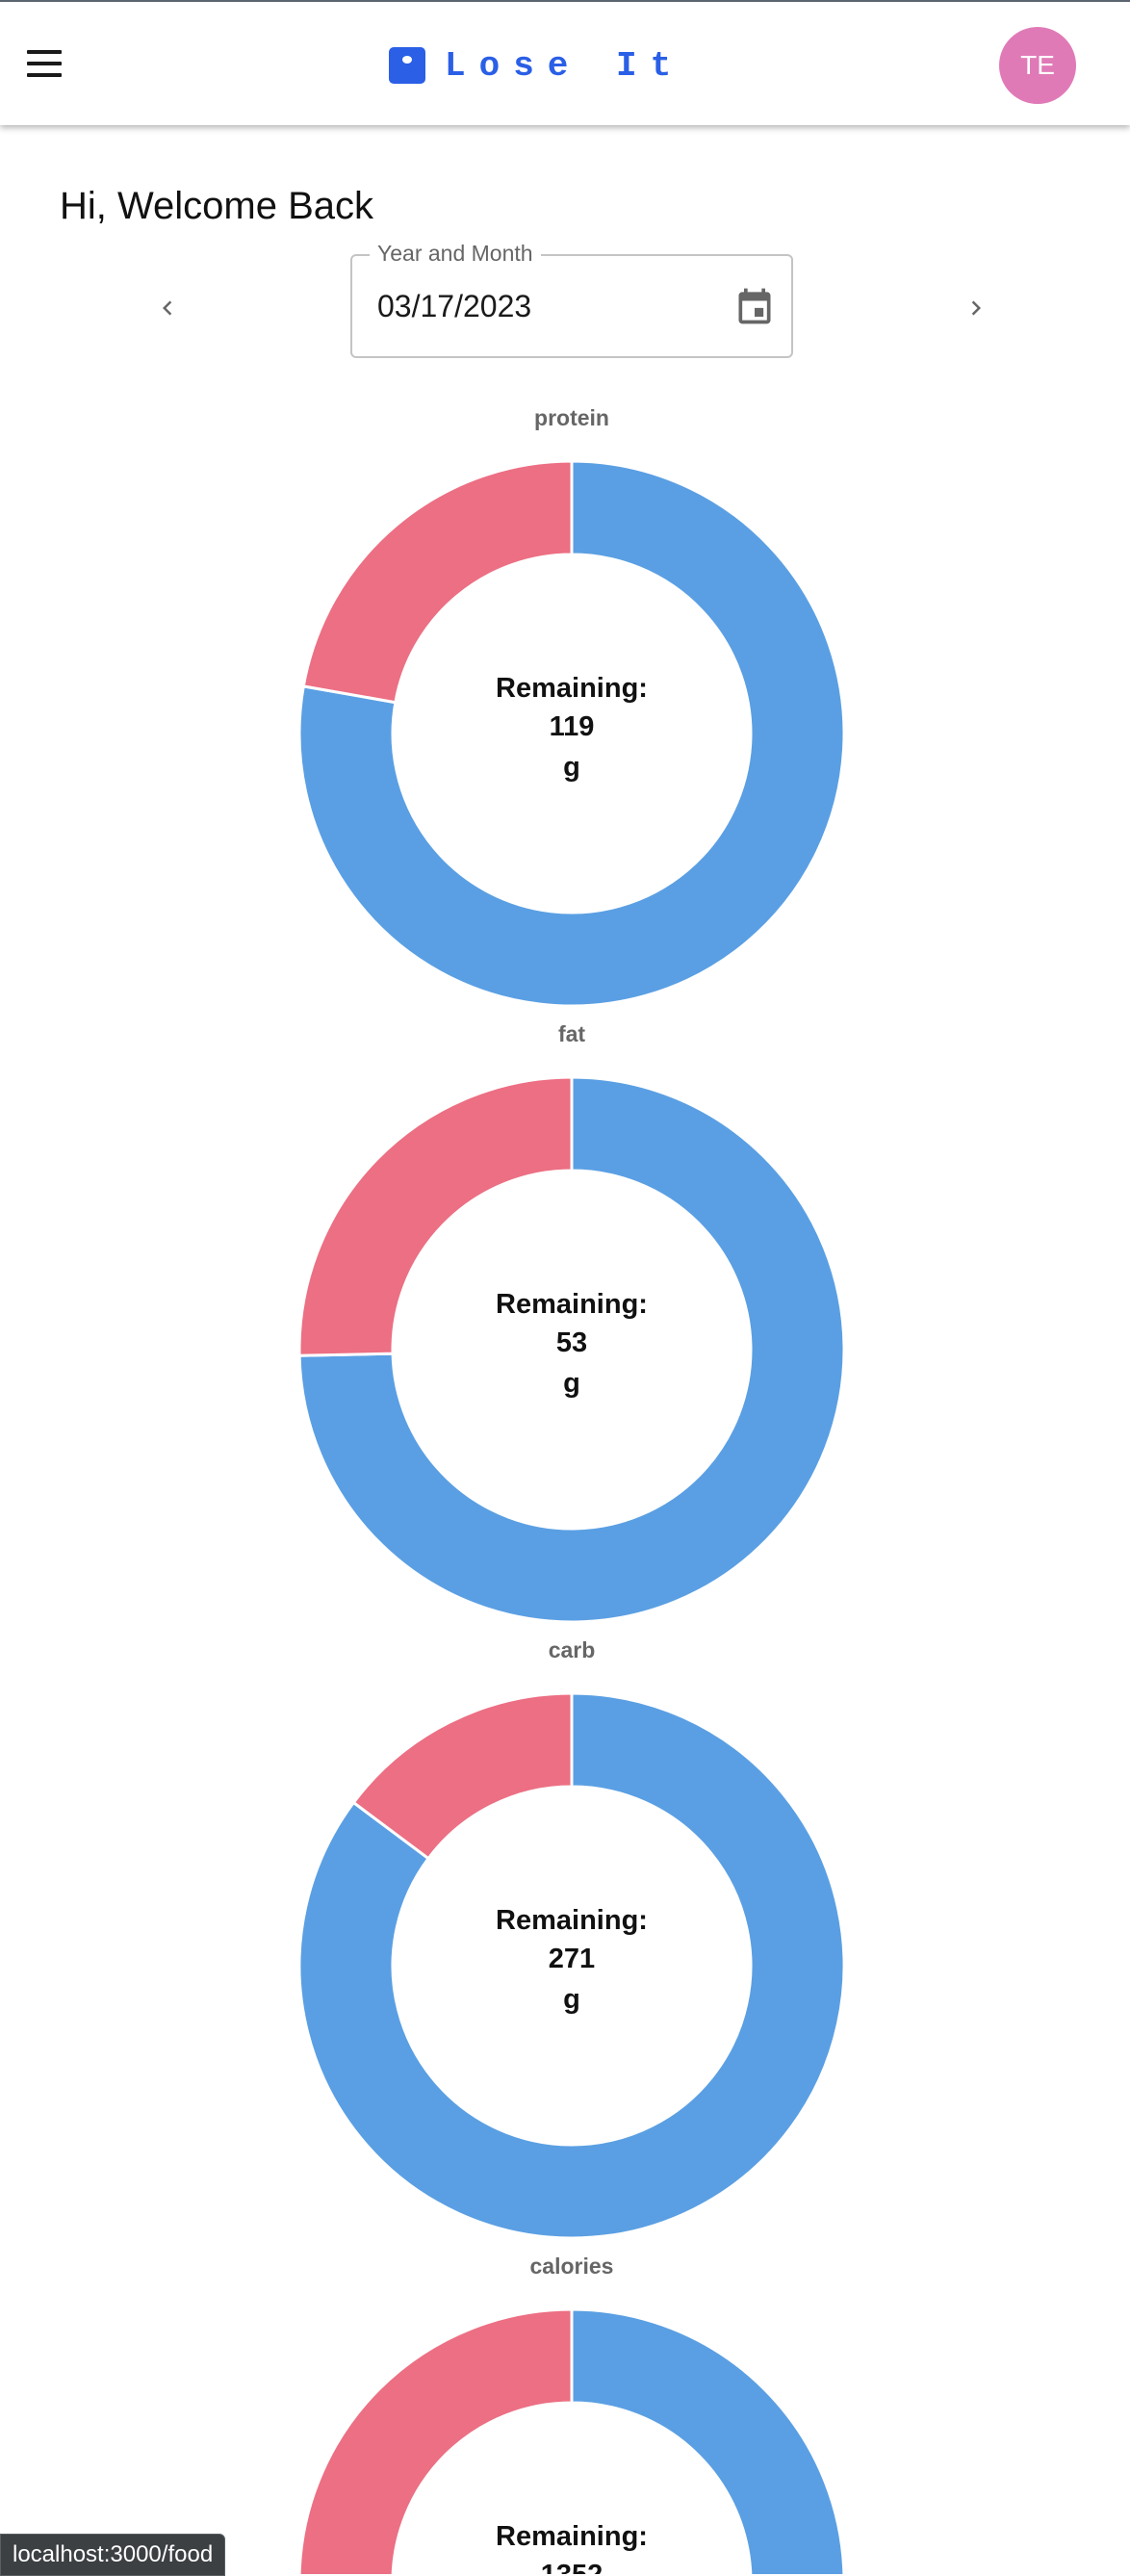 This screenshot has width=1130, height=2576. I want to click on chart-title-carb: carb, so click(572, 1649).